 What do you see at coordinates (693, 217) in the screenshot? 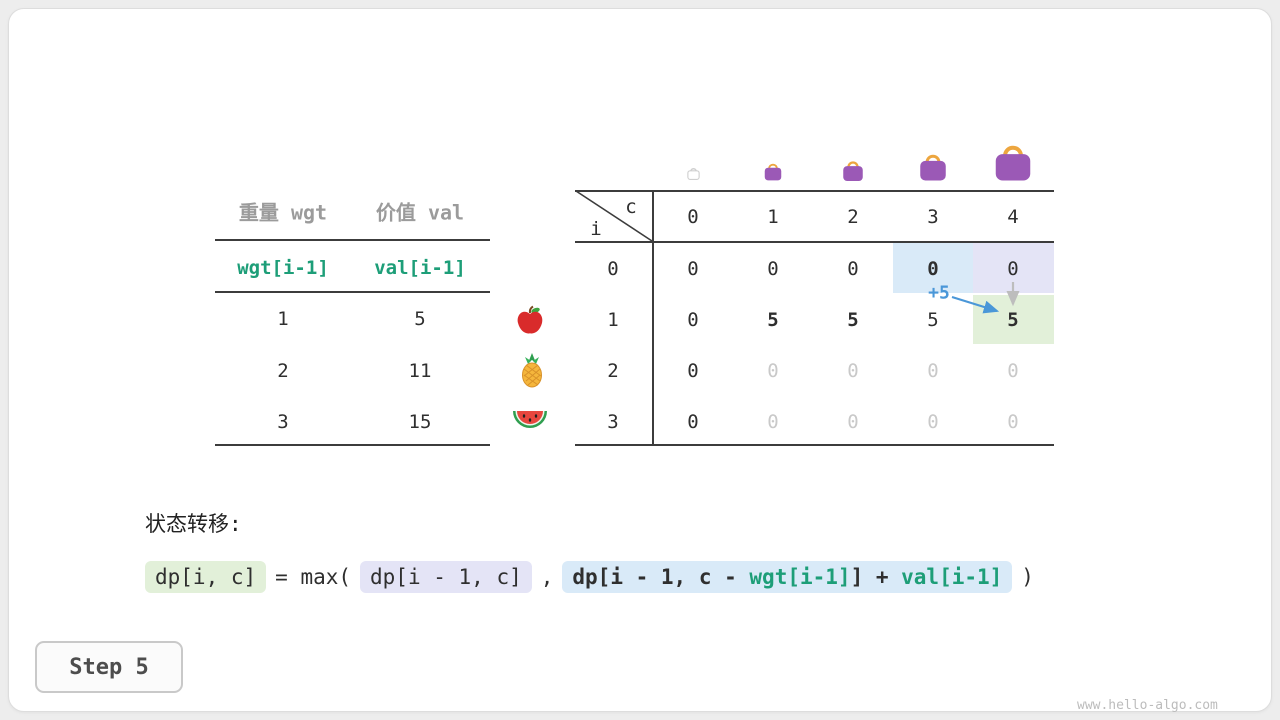
I see `dp-col-header-0: 0` at bounding box center [693, 217].